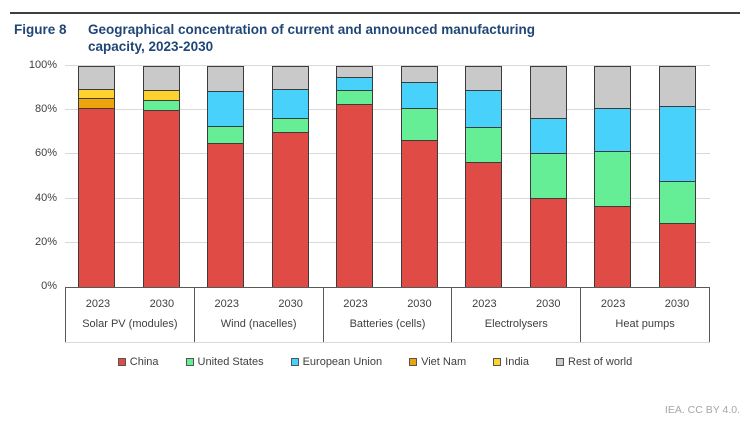 This screenshot has height=425, width=750. What do you see at coordinates (645, 176) in the screenshot?
I see `bar-group-heat-pumps` at bounding box center [645, 176].